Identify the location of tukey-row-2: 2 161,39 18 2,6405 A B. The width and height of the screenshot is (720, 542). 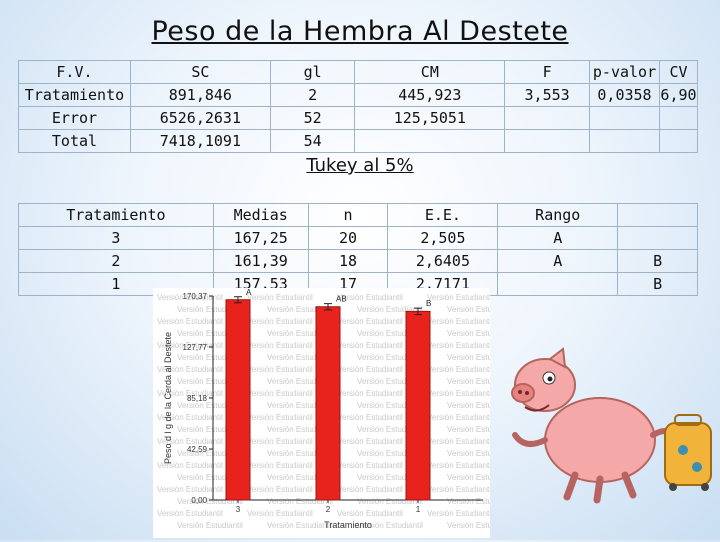
(358, 261).